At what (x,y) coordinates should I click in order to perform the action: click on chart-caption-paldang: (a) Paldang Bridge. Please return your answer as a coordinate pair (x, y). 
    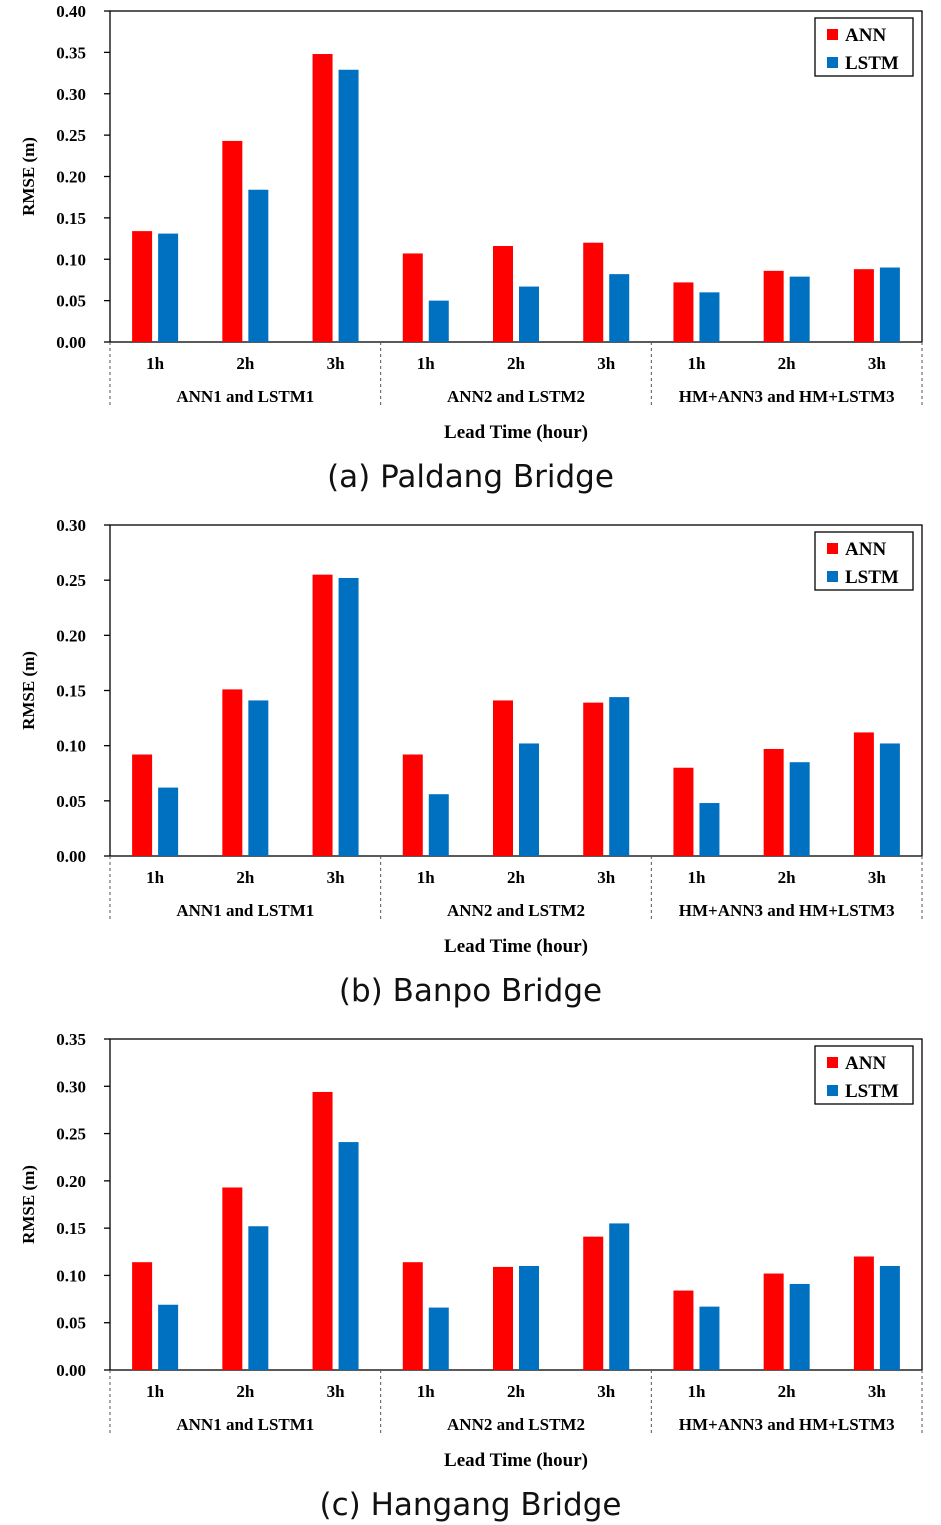
    Looking at the image, I should click on (470, 477).